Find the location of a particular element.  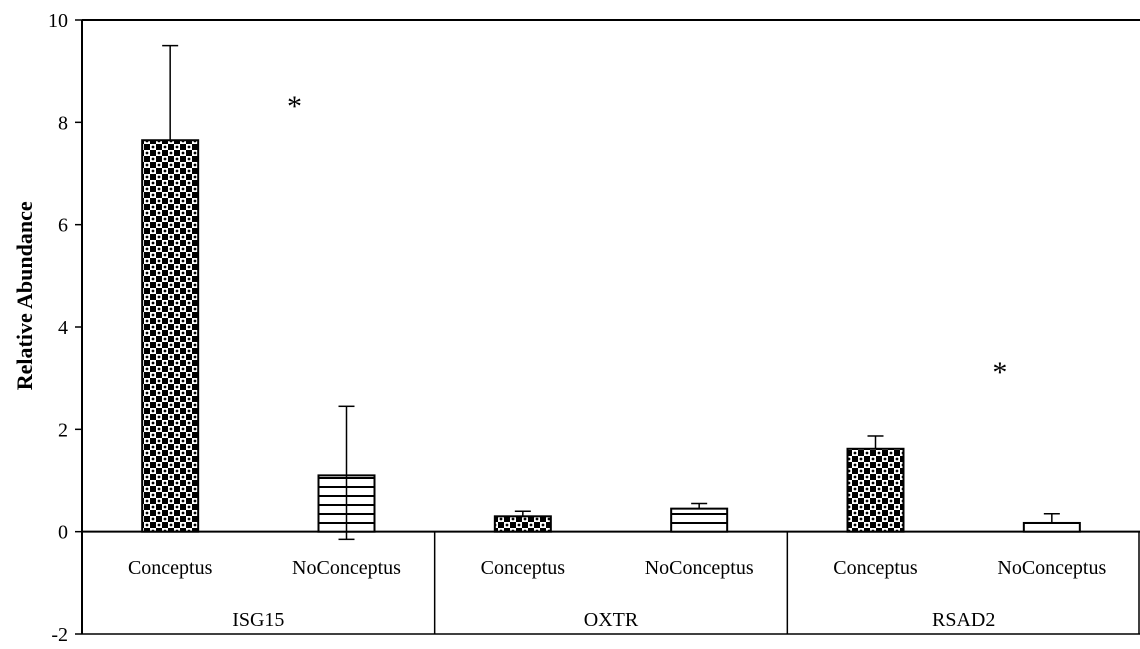

y-axis-label: Relative Abundance is located at coordinates (24, 295).